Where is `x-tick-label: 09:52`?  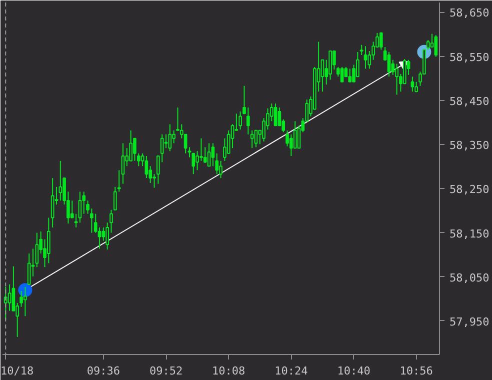
x-tick-label: 09:52 is located at coordinates (166, 371).